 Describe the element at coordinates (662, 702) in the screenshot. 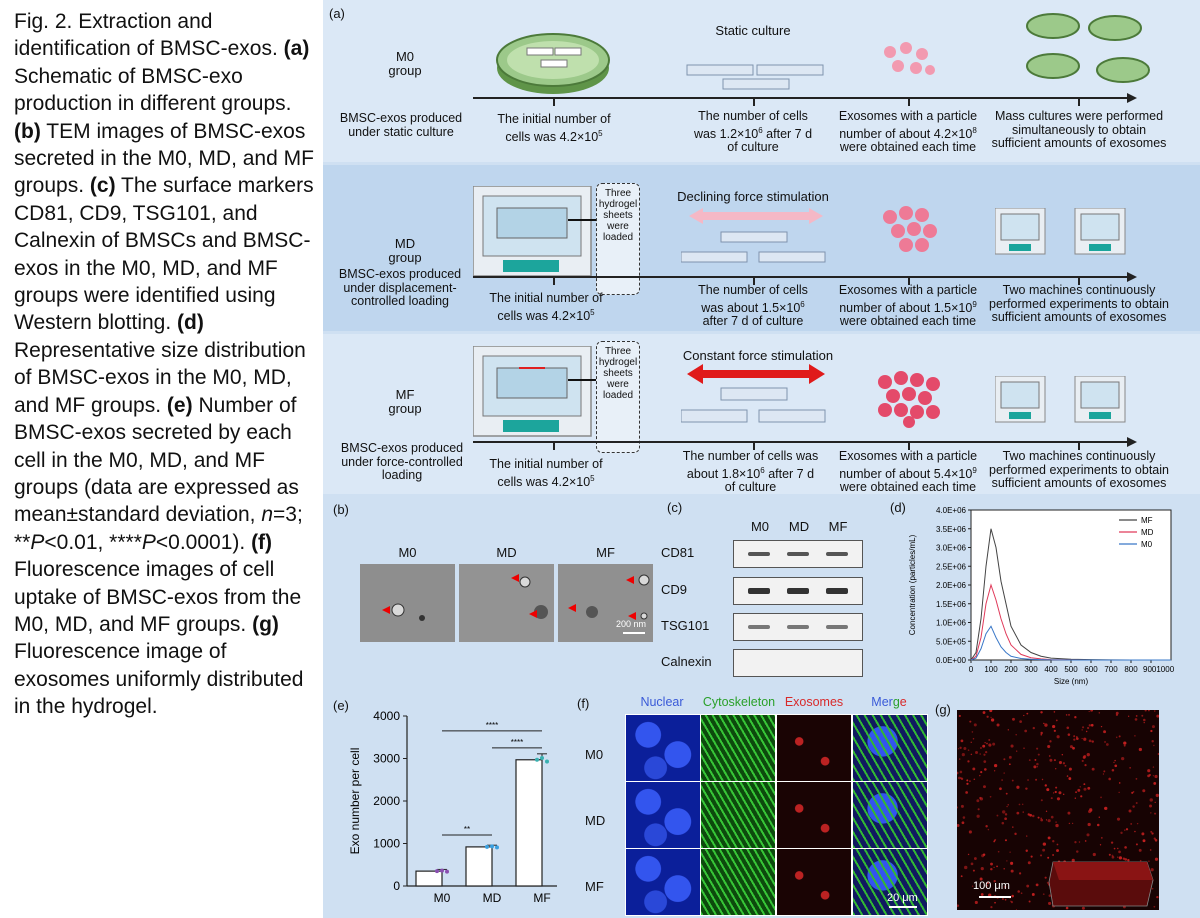

I see `fl-col-nuclear: Nuclear` at that location.